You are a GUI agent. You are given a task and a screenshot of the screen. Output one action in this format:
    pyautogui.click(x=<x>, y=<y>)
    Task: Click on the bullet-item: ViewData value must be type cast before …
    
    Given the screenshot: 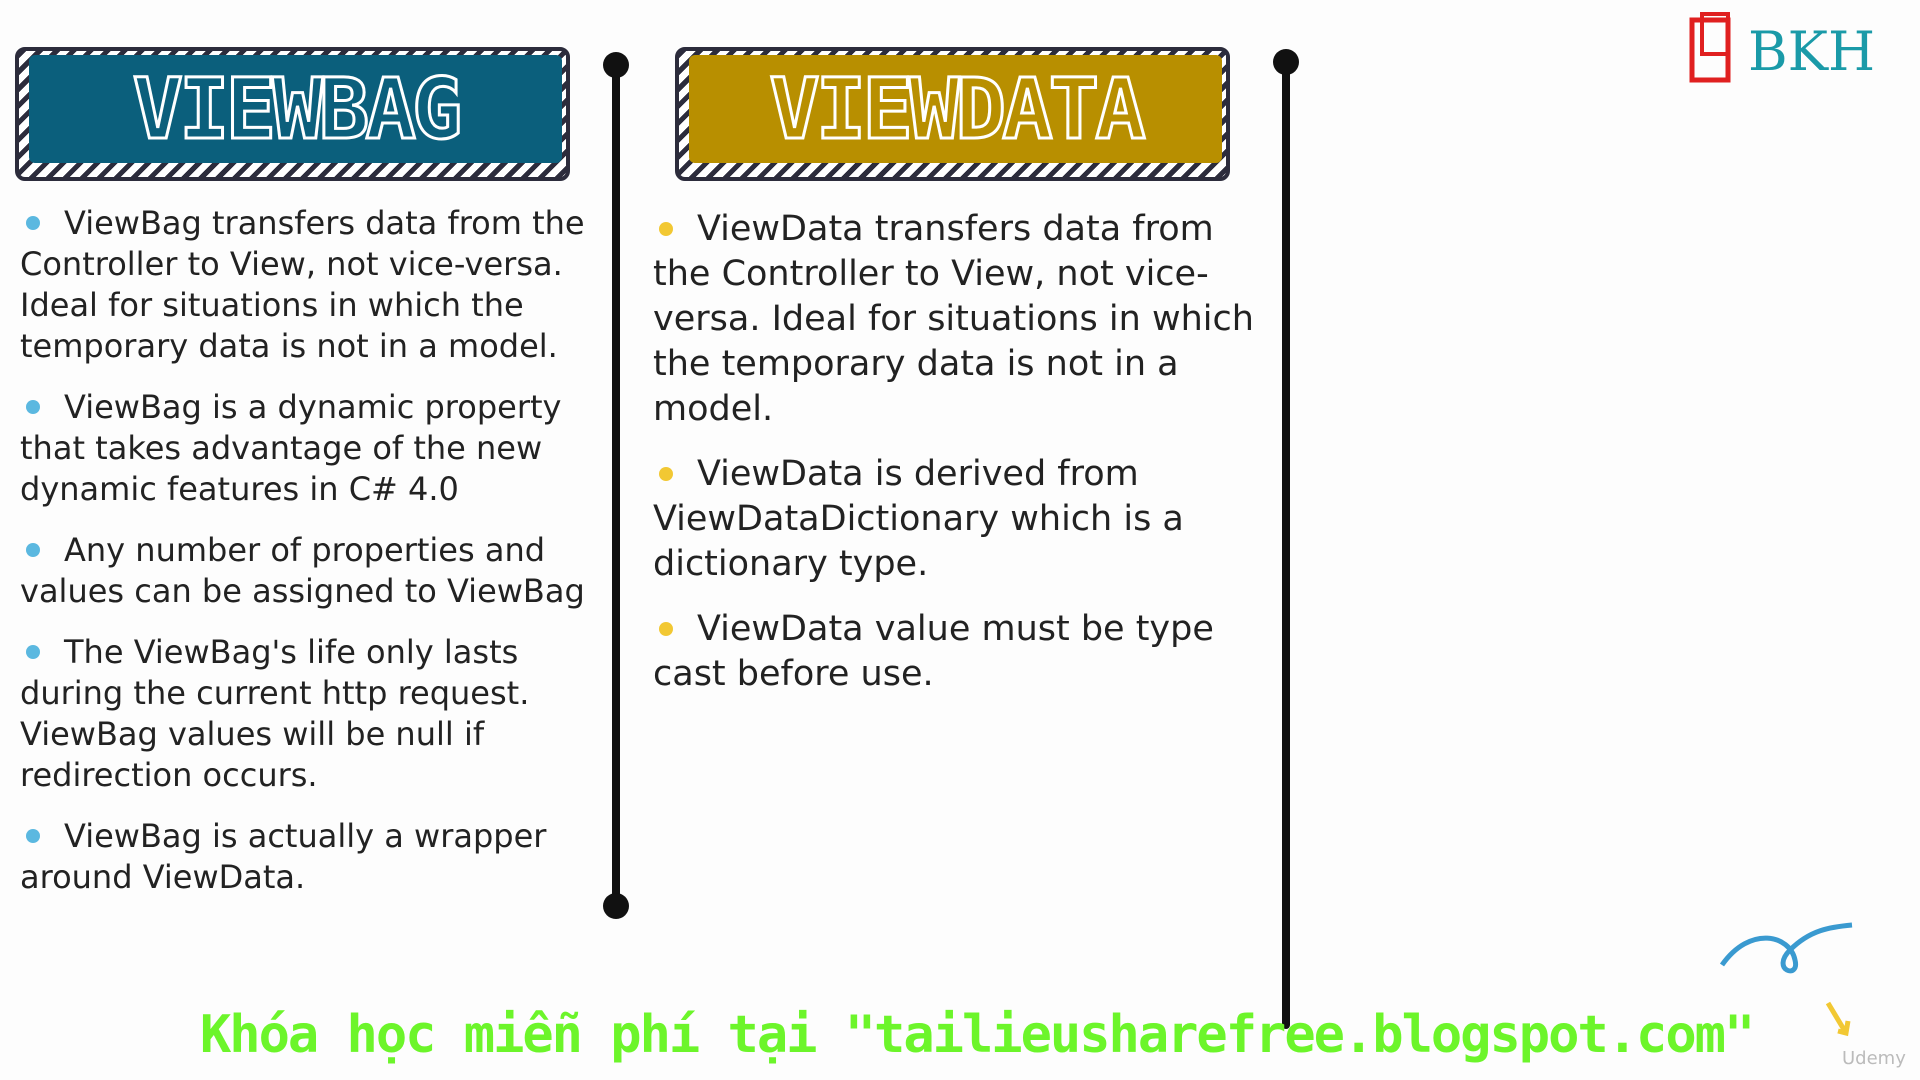 What is the action you would take?
    pyautogui.click(x=960, y=652)
    